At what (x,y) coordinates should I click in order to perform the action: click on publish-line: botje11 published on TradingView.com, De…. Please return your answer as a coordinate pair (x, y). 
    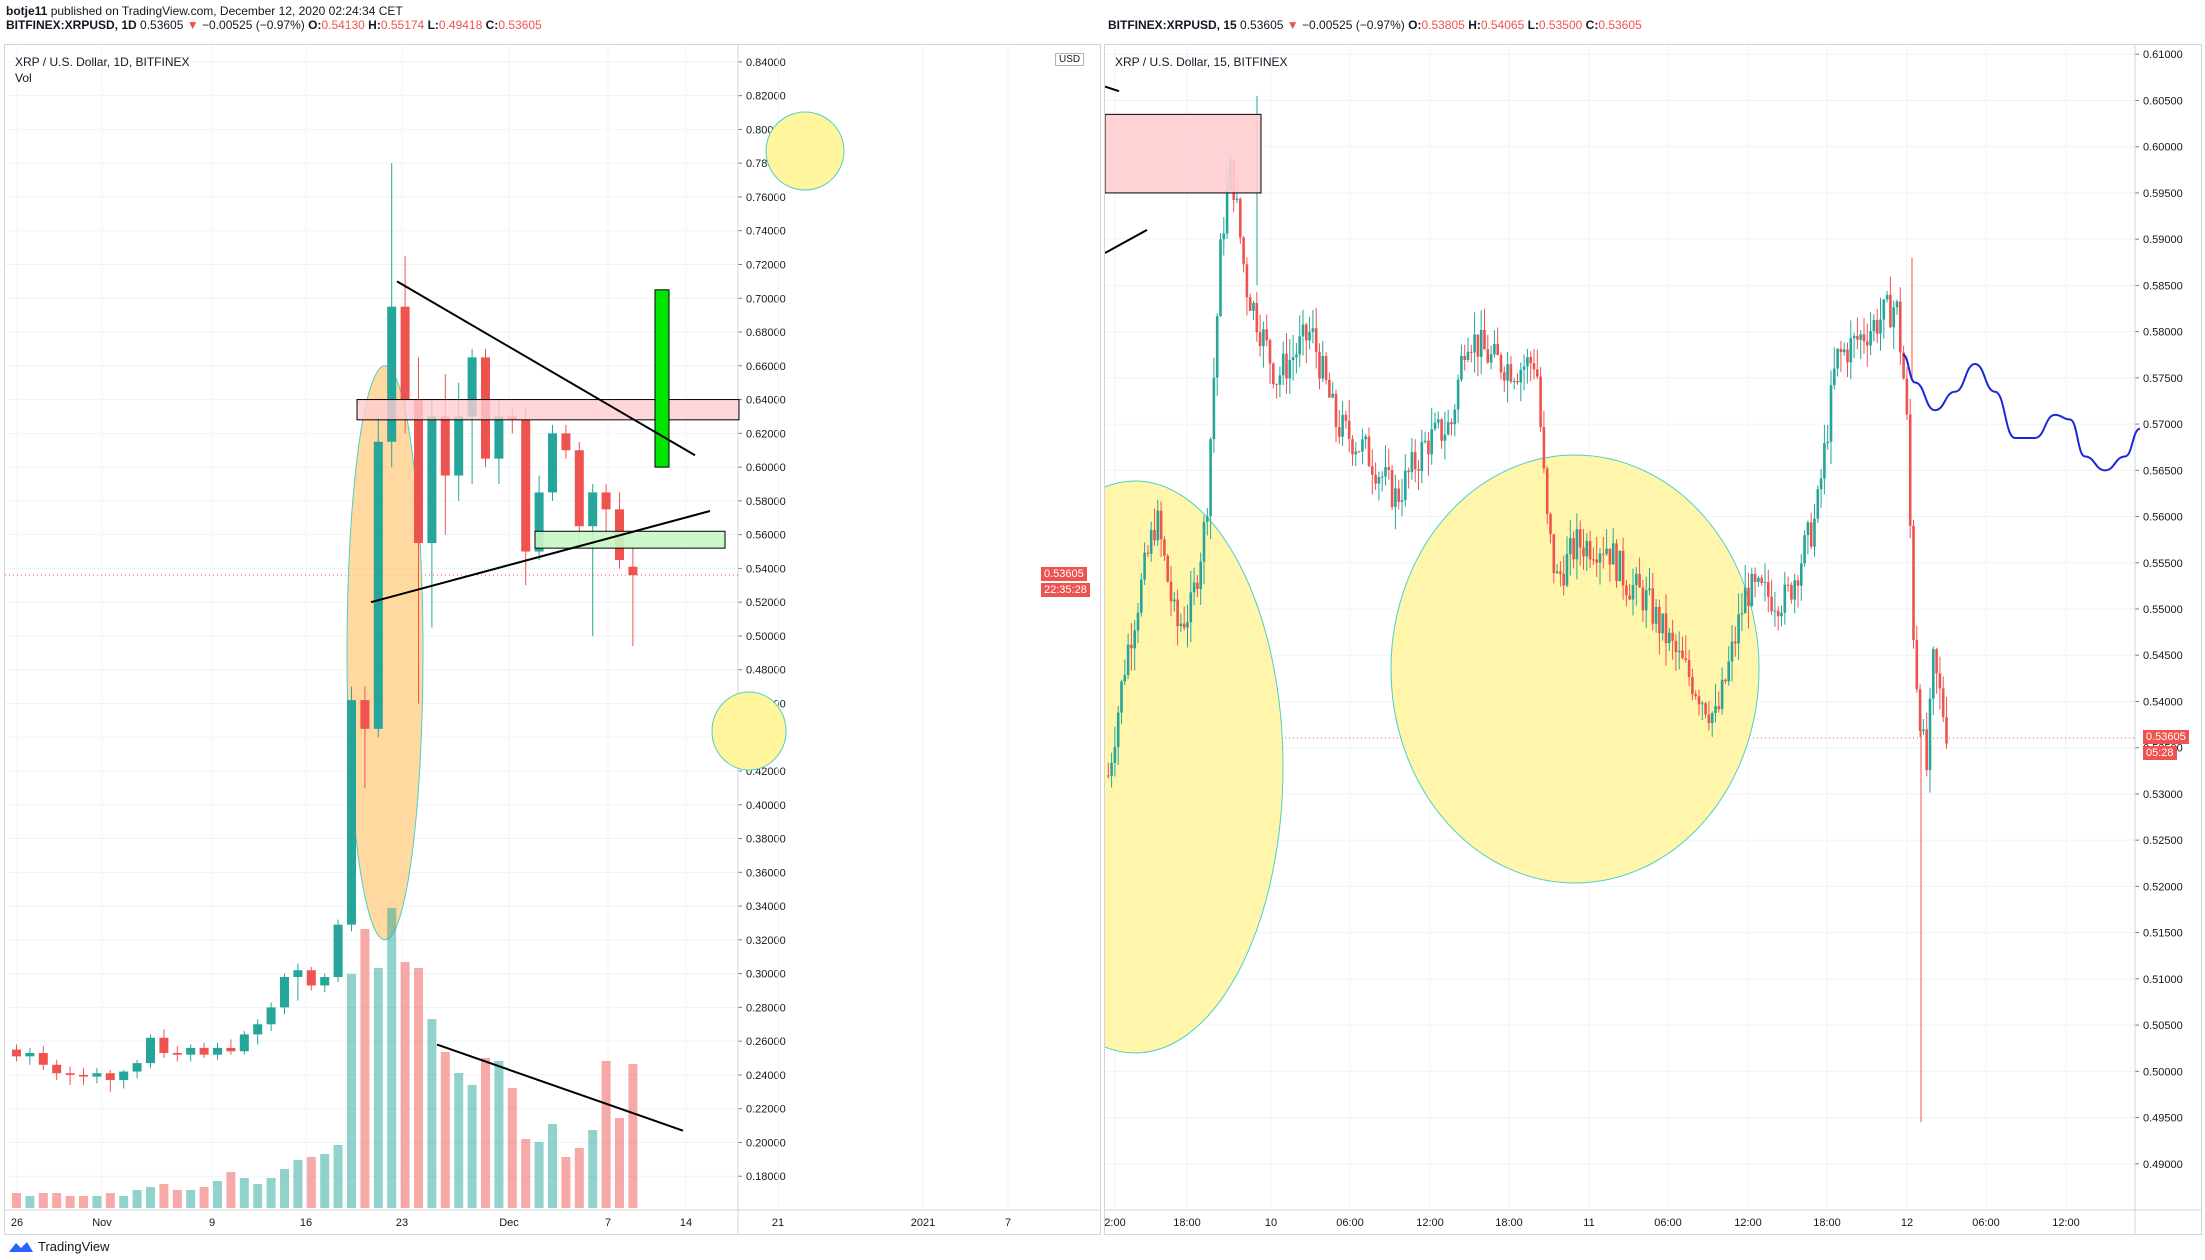
    Looking at the image, I should click on (204, 11).